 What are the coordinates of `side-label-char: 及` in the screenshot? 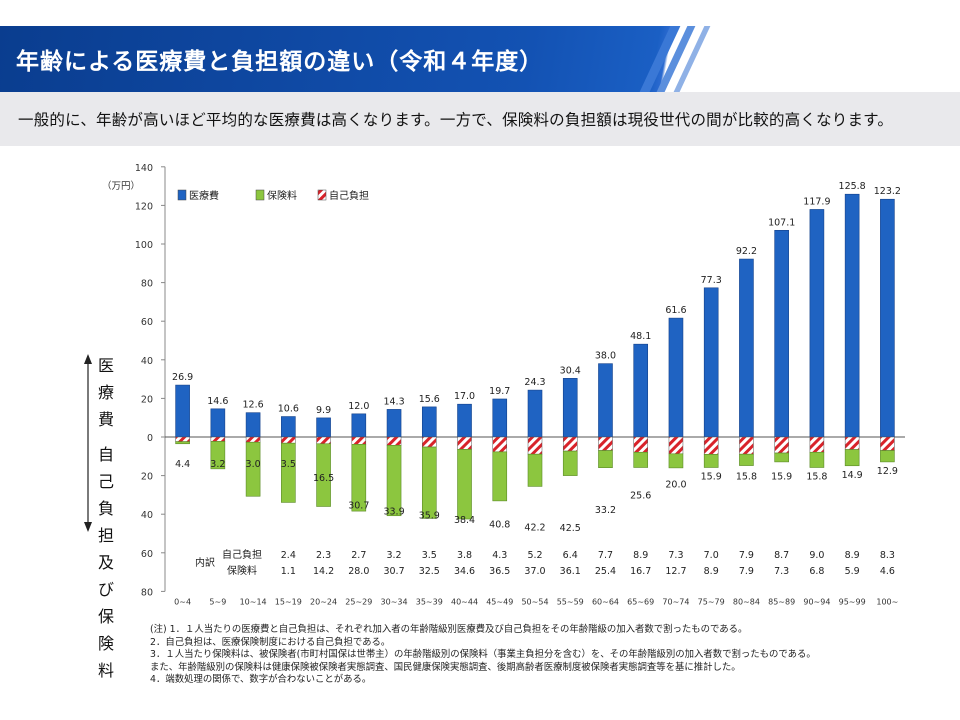 It's located at (105, 562).